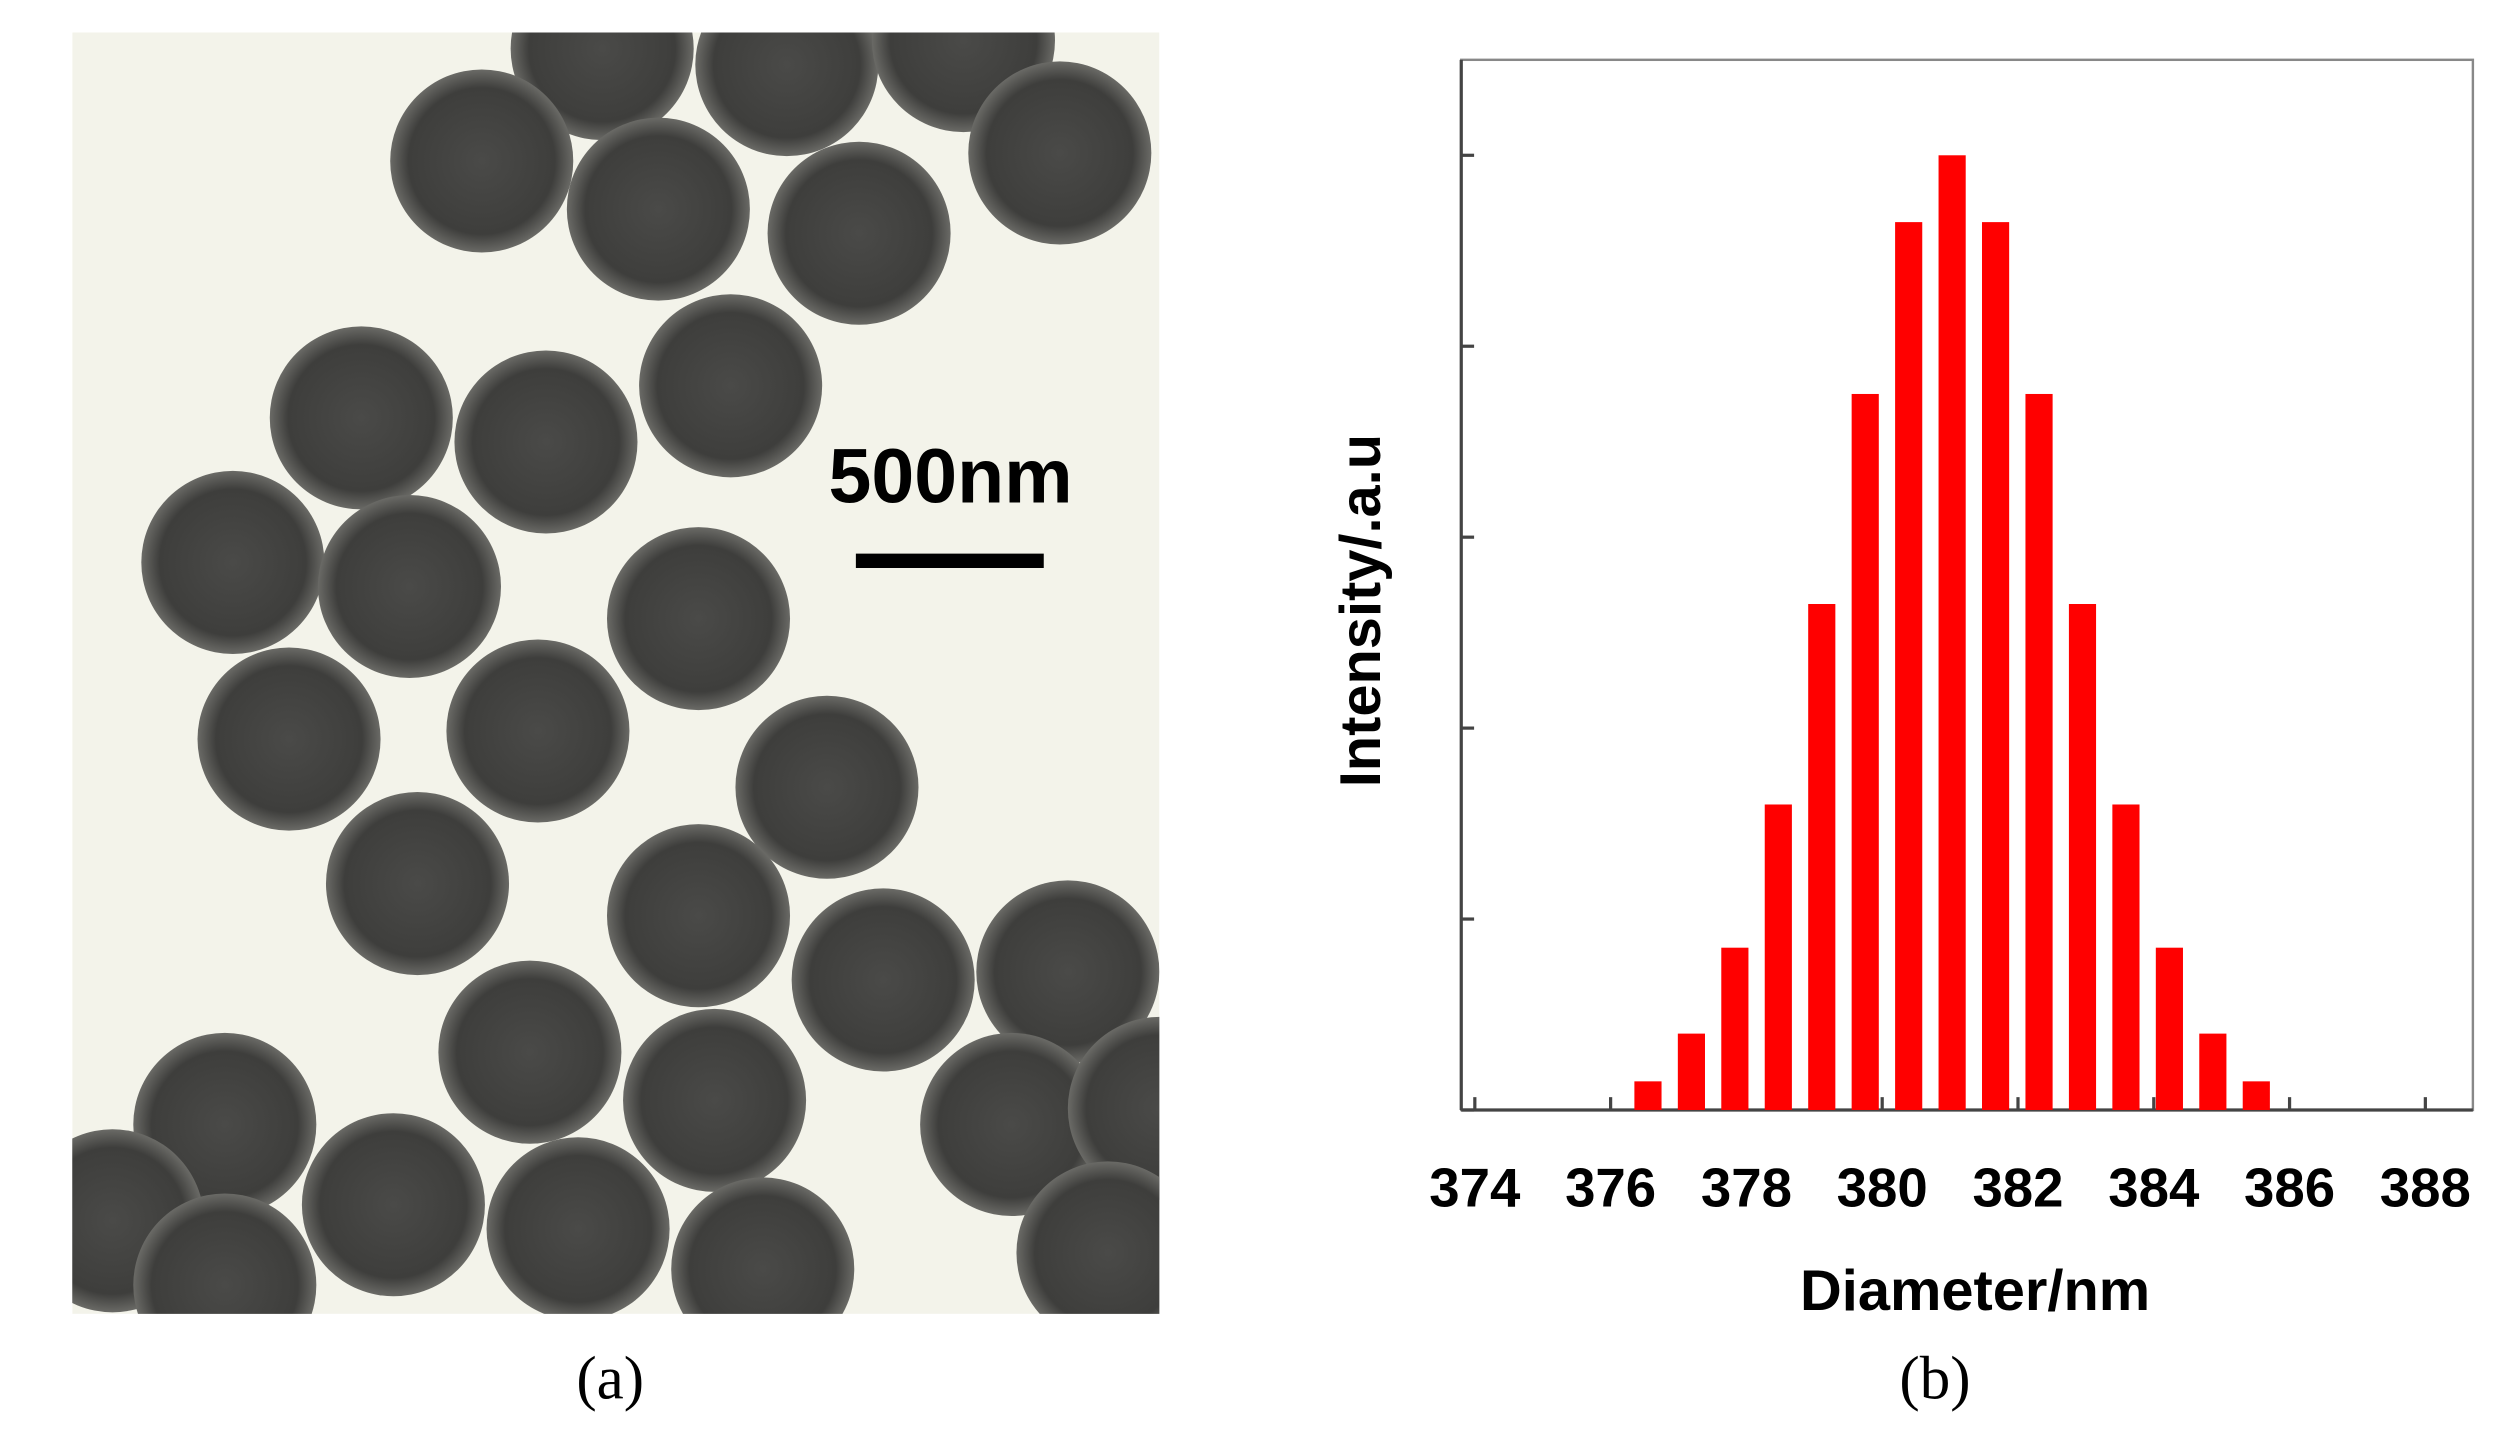 The image size is (2505, 1446). What do you see at coordinates (1975, 1291) in the screenshot?
I see `x-axis-label: Diameter/nm` at bounding box center [1975, 1291].